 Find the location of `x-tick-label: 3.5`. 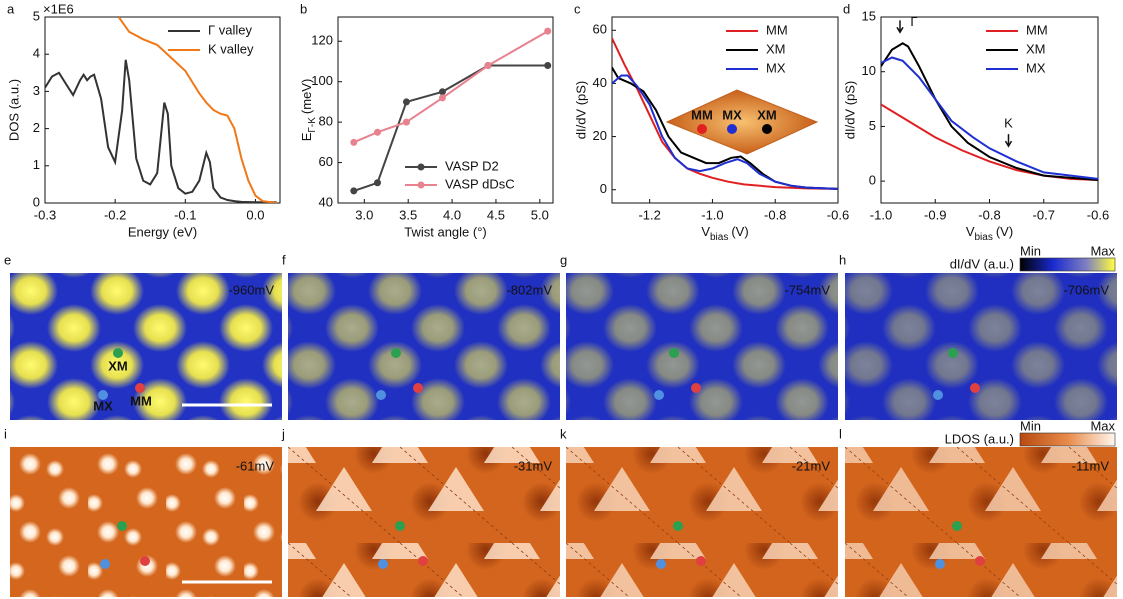

x-tick-label: 3.5 is located at coordinates (408, 214).